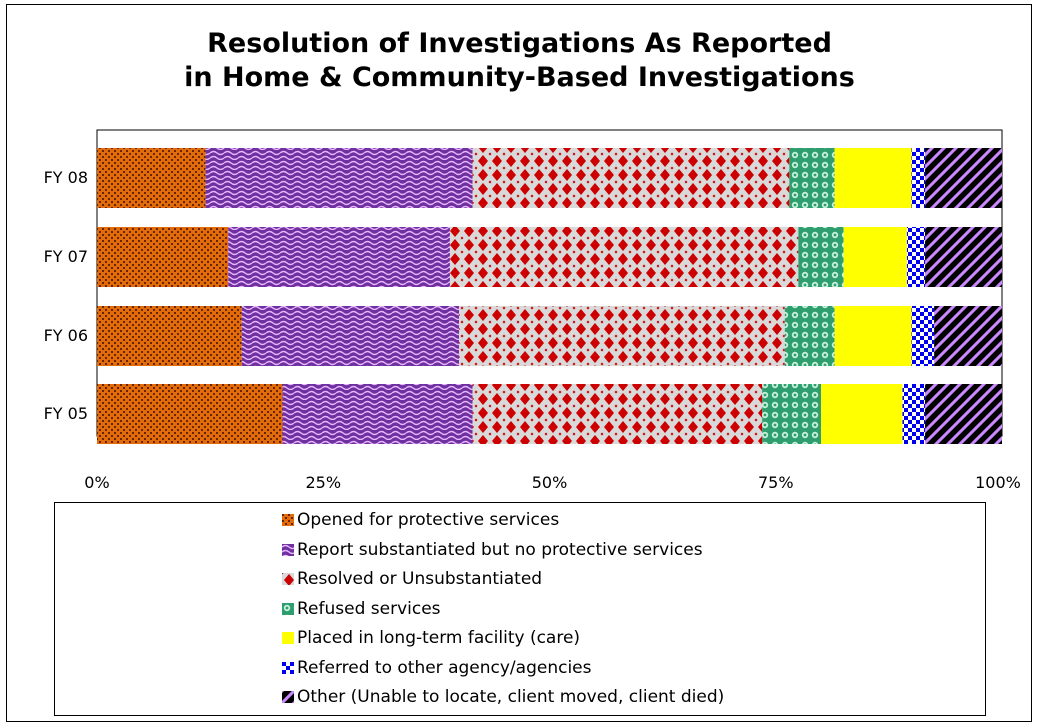 Image resolution: width=1039 pixels, height=728 pixels. What do you see at coordinates (151, 178) in the screenshot?
I see `bar-segment-fy08-s0` at bounding box center [151, 178].